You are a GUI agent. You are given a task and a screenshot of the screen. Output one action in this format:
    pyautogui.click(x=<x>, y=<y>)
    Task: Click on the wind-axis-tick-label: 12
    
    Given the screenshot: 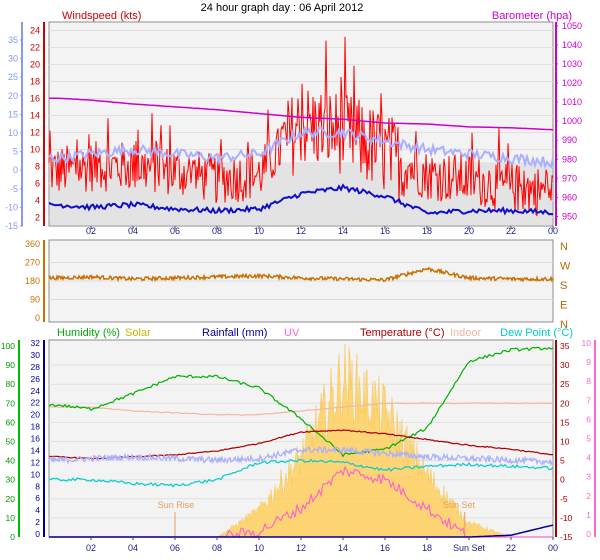 What is the action you would take?
    pyautogui.click(x=35, y=133)
    